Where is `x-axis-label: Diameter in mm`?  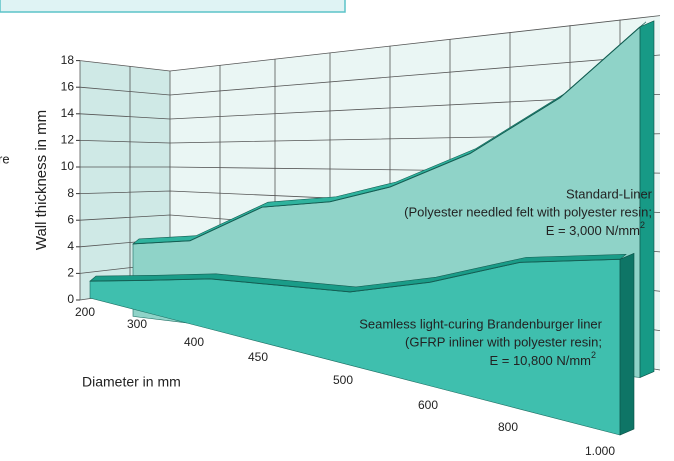
x-axis-label: Diameter in mm is located at coordinates (131, 382).